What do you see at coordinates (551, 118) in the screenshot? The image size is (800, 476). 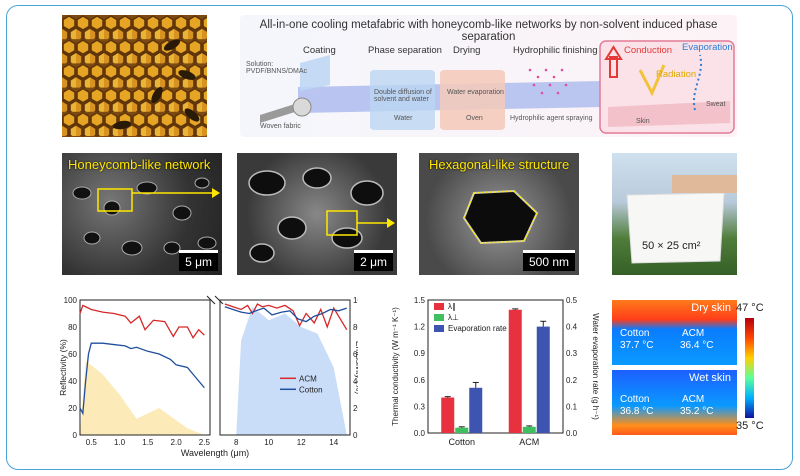 I see `spraying-label: Hydrophilic agent spraying` at bounding box center [551, 118].